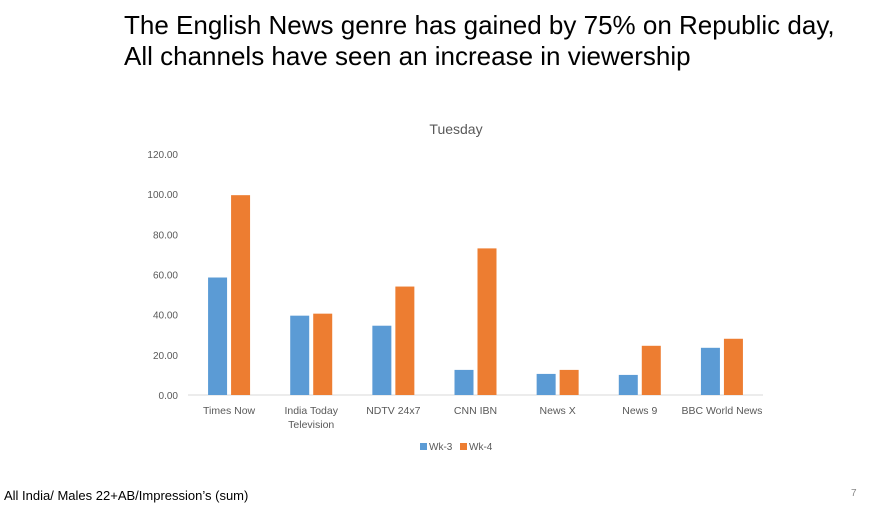  Describe the element at coordinates (475, 411) in the screenshot. I see `x-tick-label: CNN IBN` at that location.